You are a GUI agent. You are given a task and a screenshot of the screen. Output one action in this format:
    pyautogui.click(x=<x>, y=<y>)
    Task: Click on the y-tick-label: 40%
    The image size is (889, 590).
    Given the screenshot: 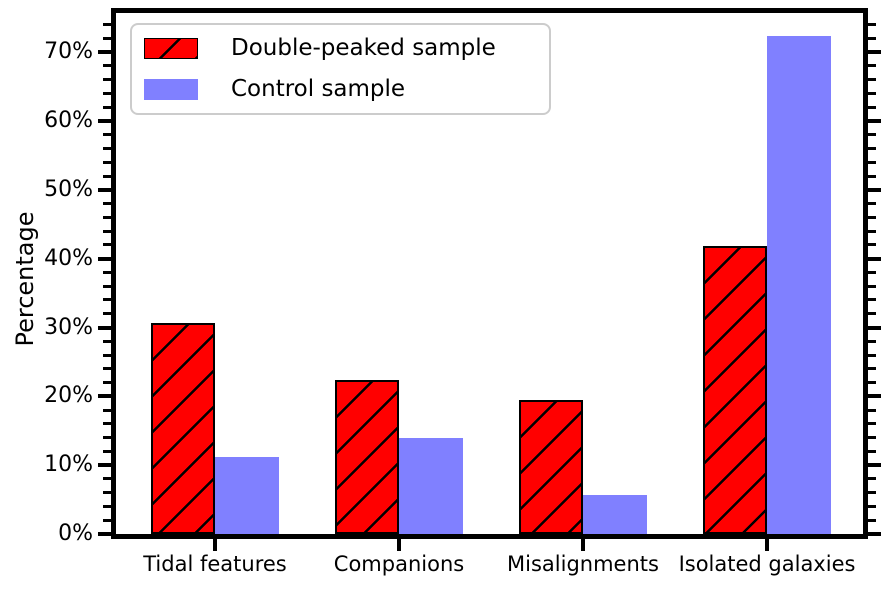 What is the action you would take?
    pyautogui.click(x=68, y=258)
    